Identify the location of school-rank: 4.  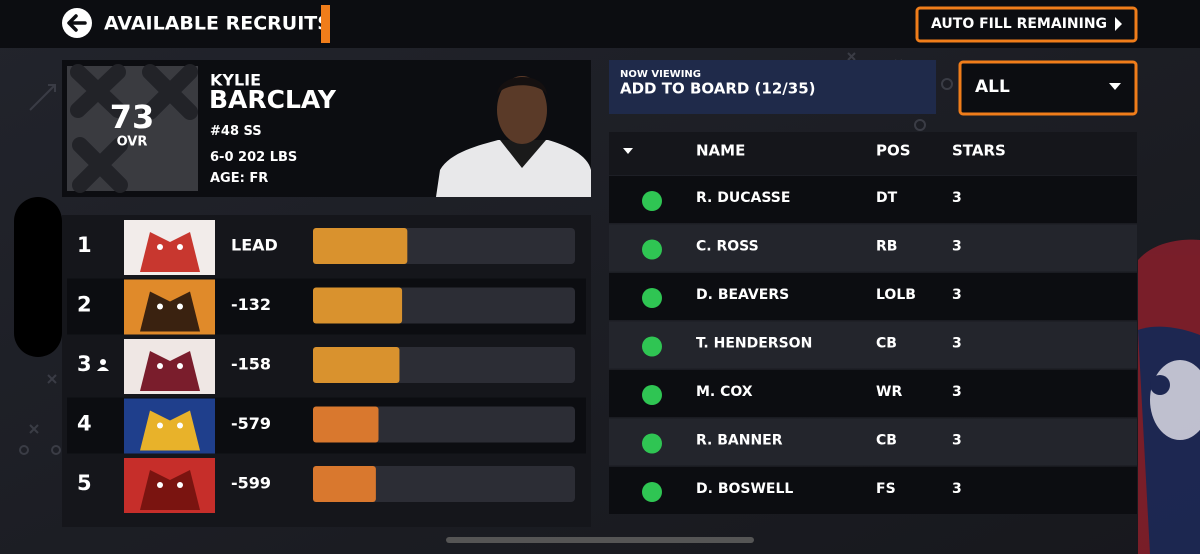
(84, 424).